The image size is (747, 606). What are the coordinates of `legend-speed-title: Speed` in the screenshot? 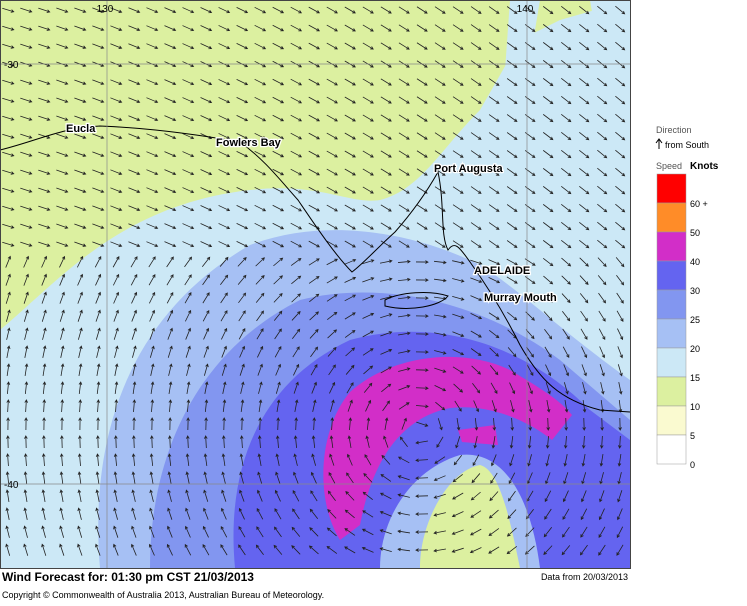 It's located at (669, 166).